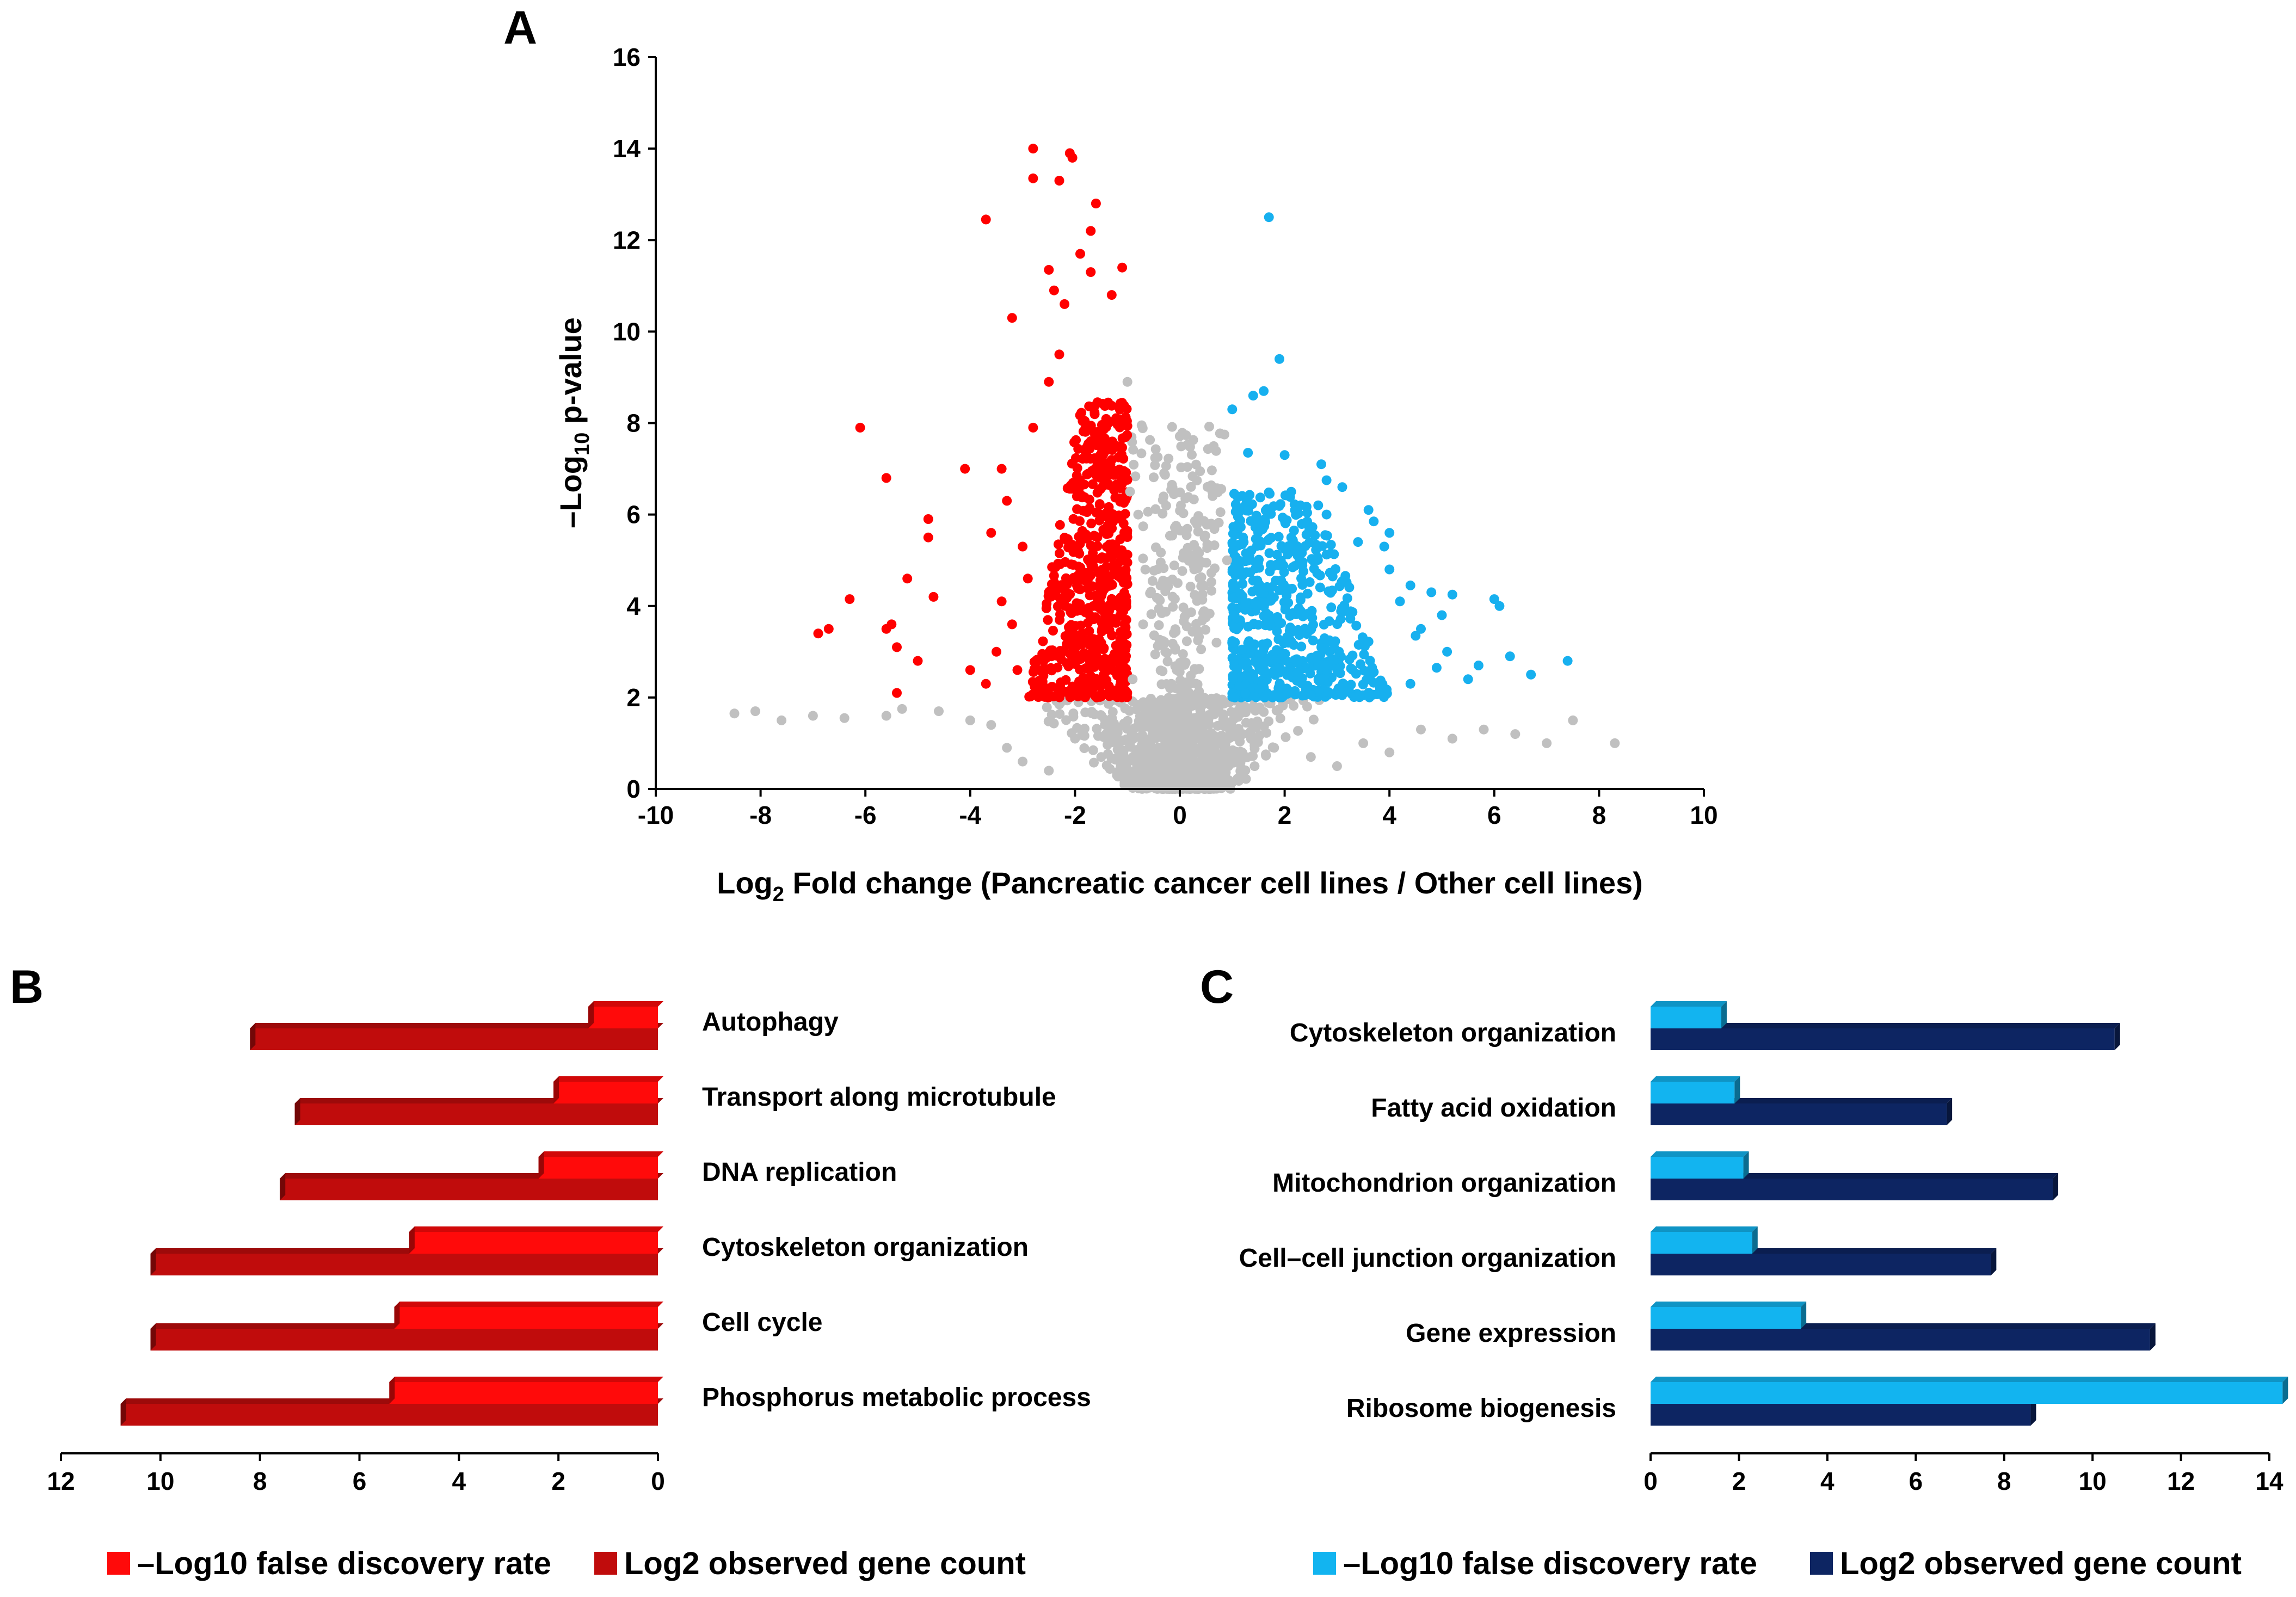 The height and width of the screenshot is (1597, 2296). What do you see at coordinates (1689, 1014) in the screenshot?
I see `bar-fdr` at bounding box center [1689, 1014].